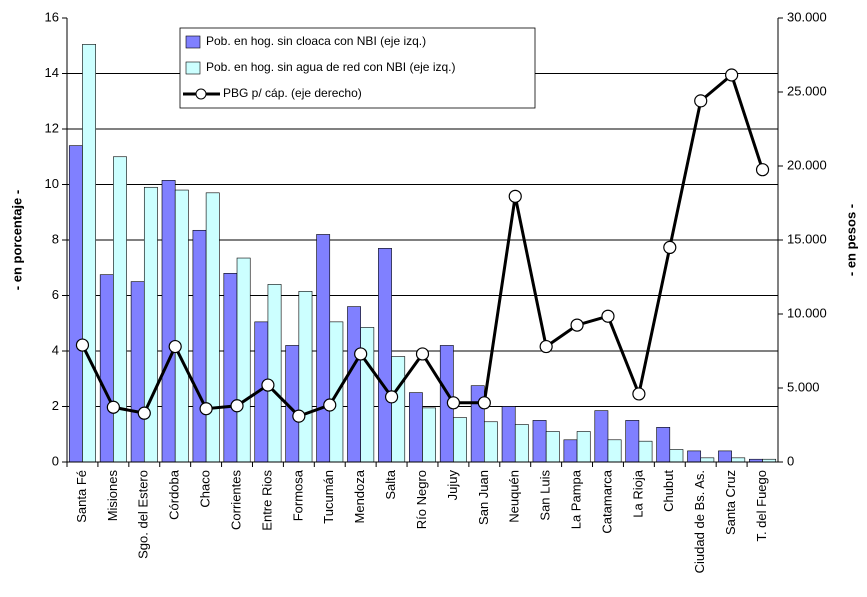  Describe the element at coordinates (112, 496) in the screenshot. I see `x-tick-label: Misiones` at that location.